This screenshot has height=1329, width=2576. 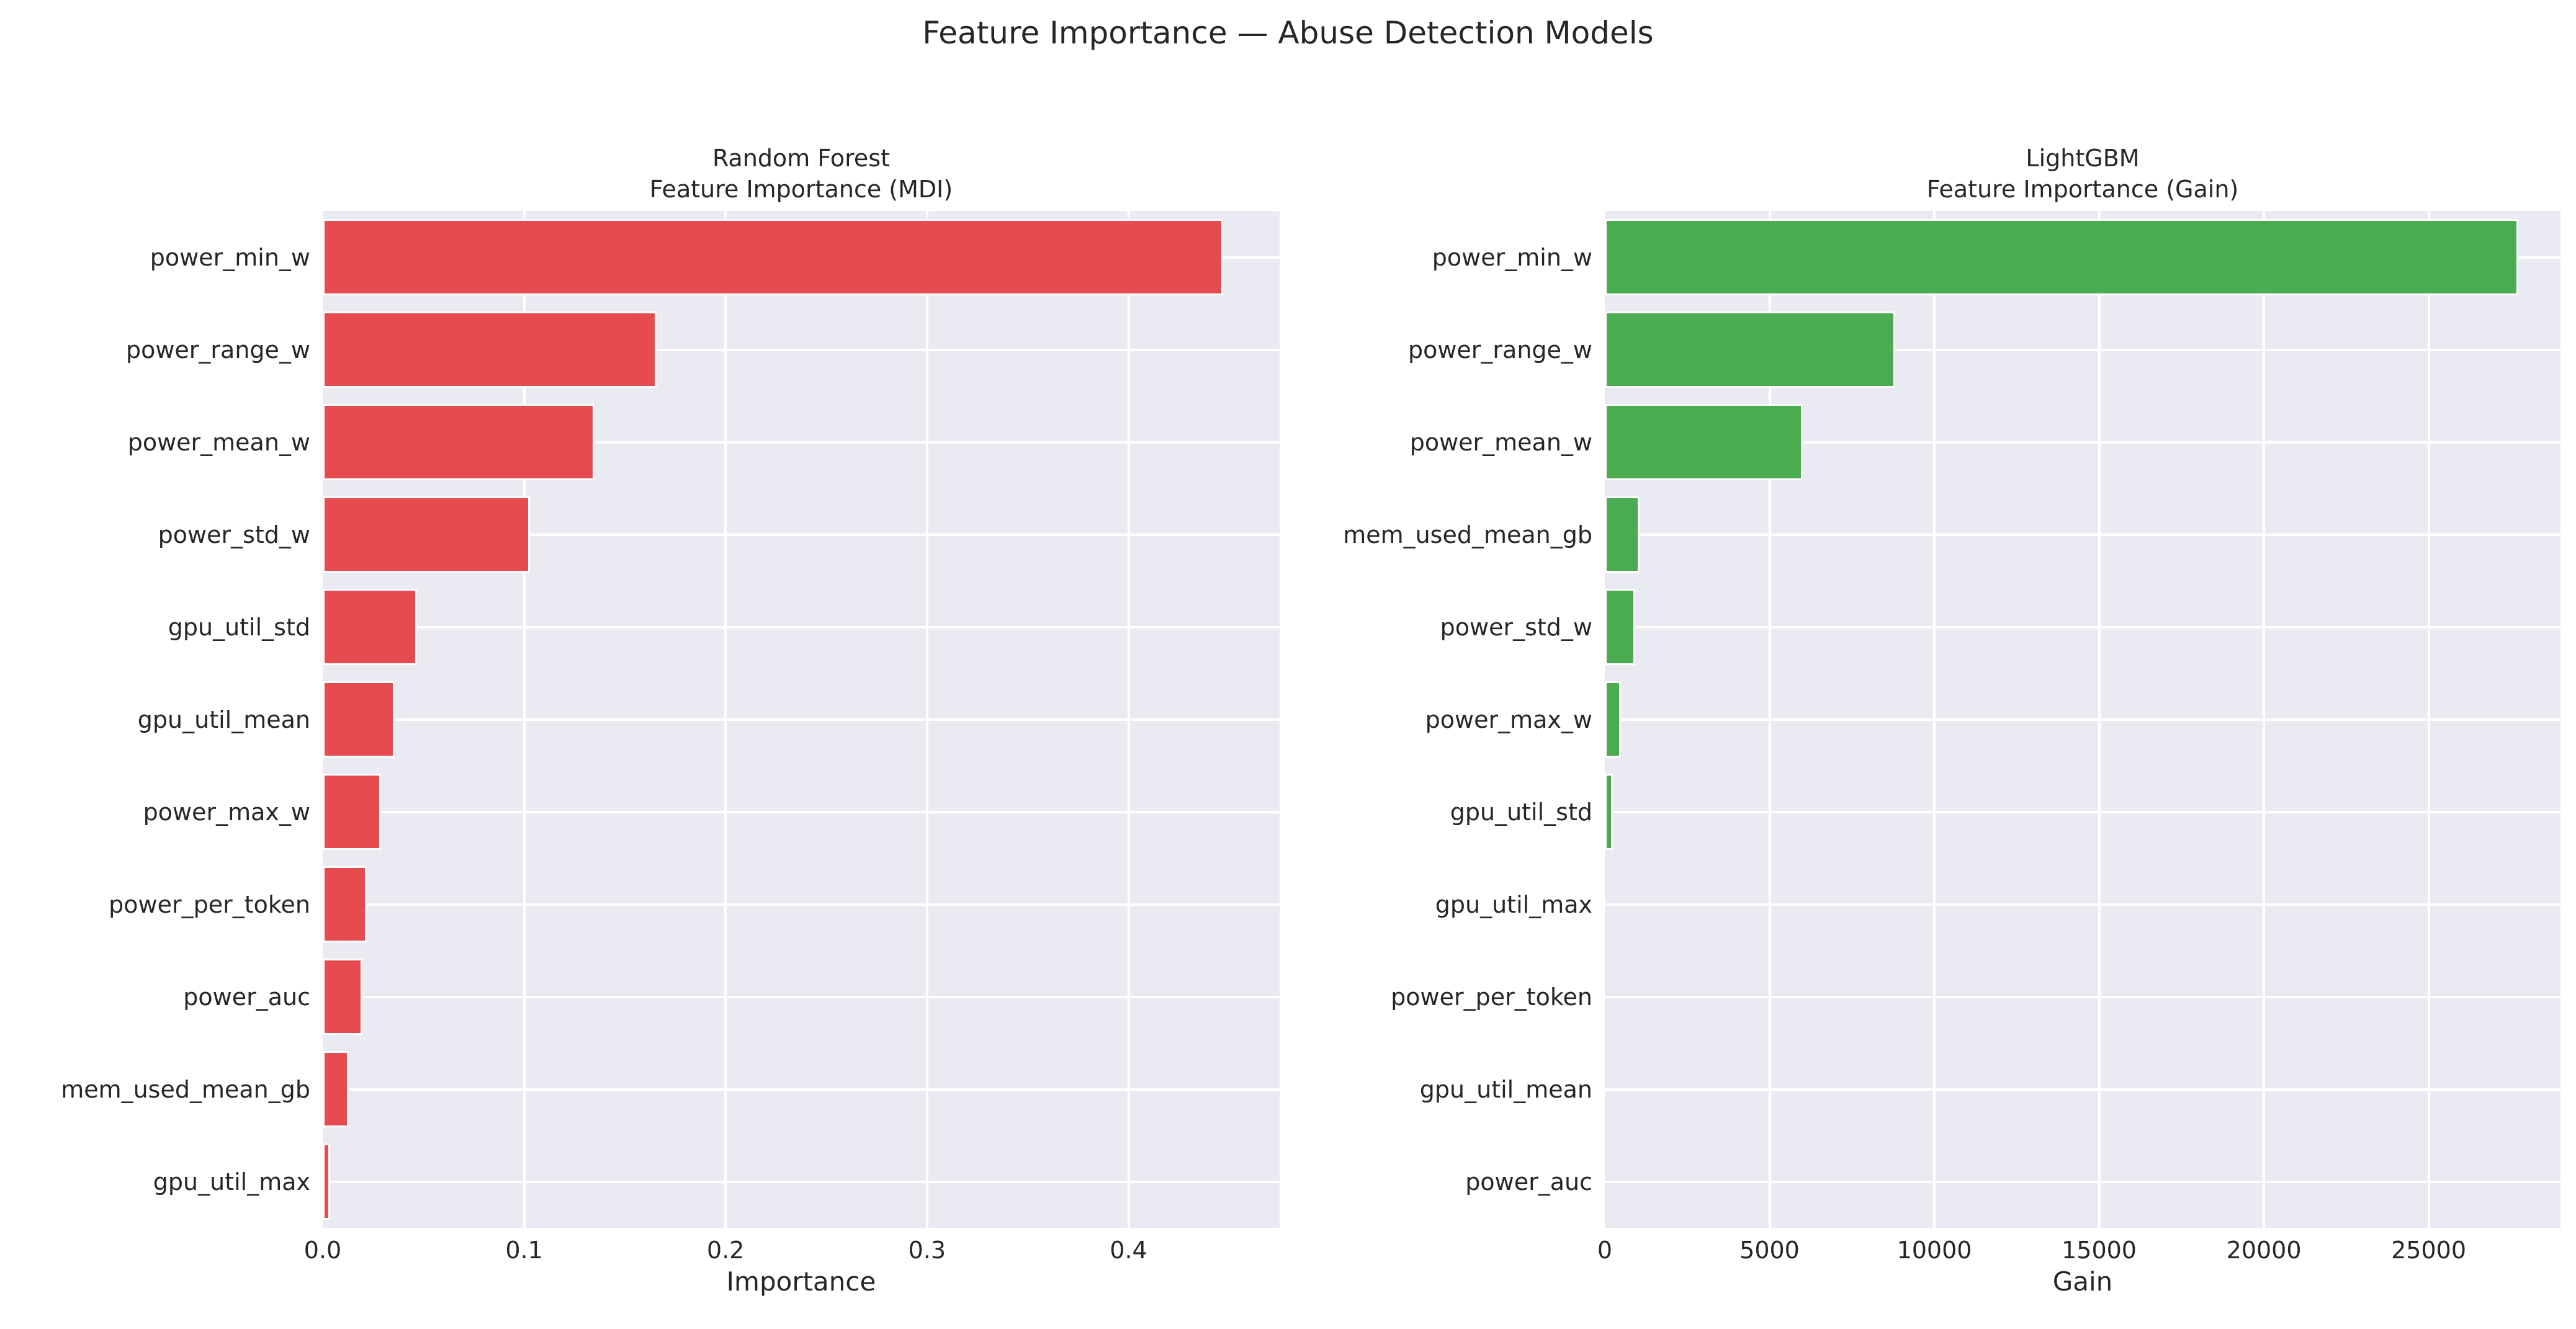 I want to click on x-axis-label-importance: Importance, so click(x=801, y=1281).